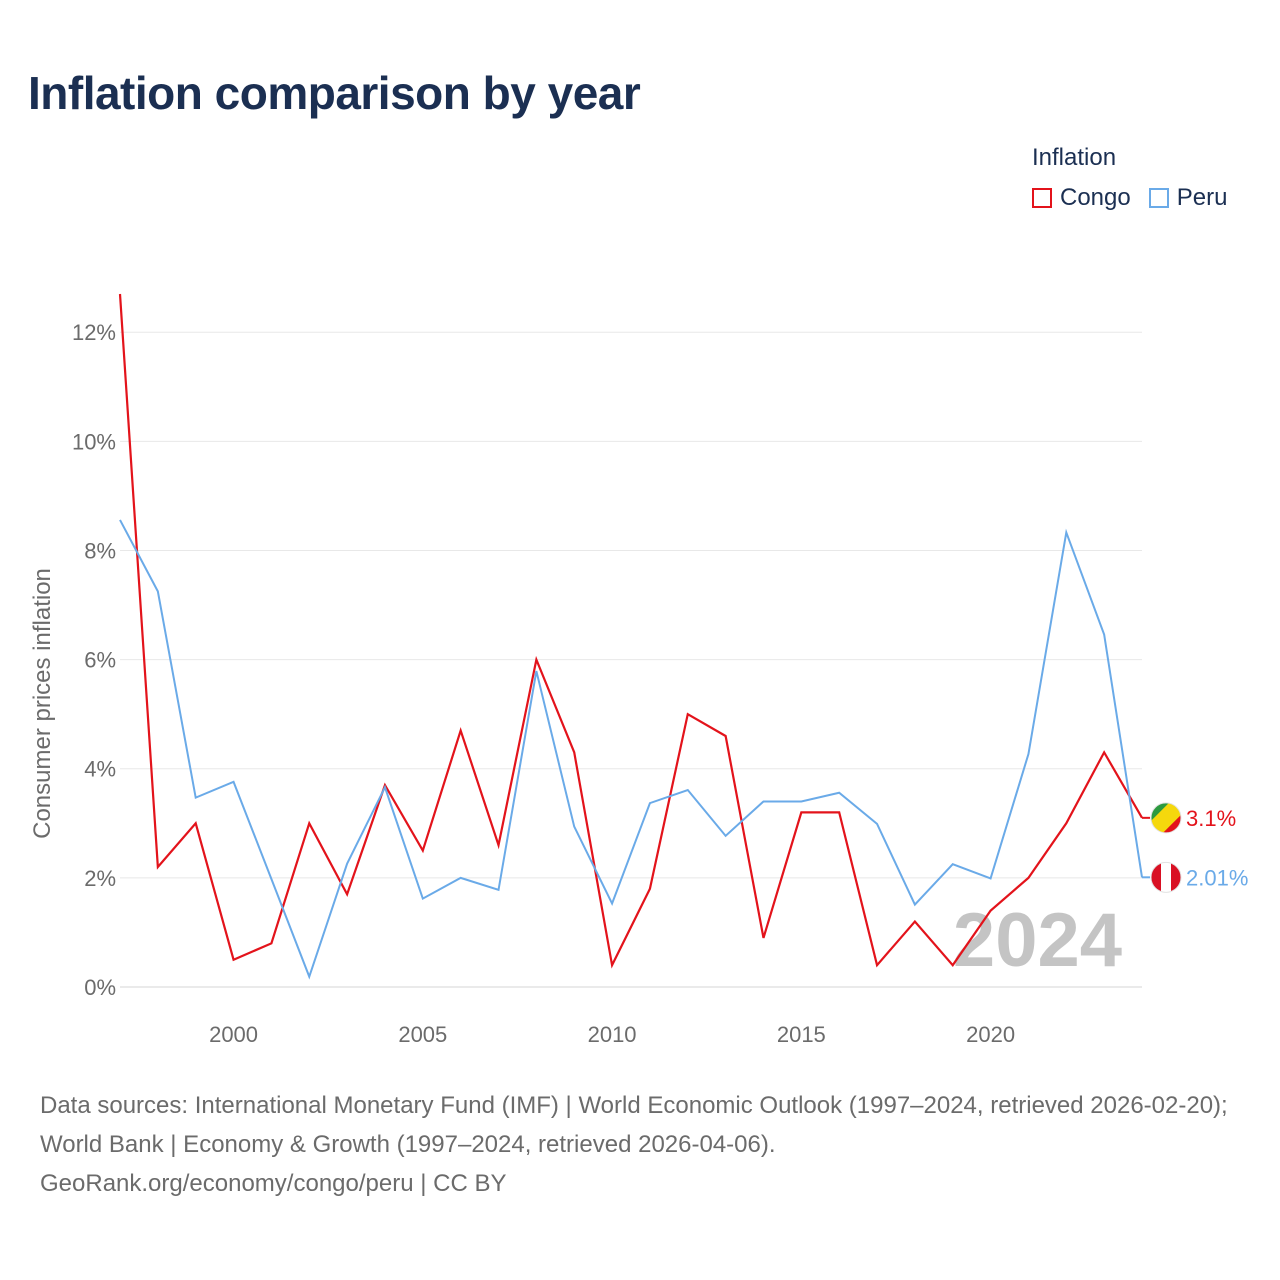 This screenshot has width=1280, height=1280. I want to click on x-tick-label-2015: 2015, so click(801, 1034).